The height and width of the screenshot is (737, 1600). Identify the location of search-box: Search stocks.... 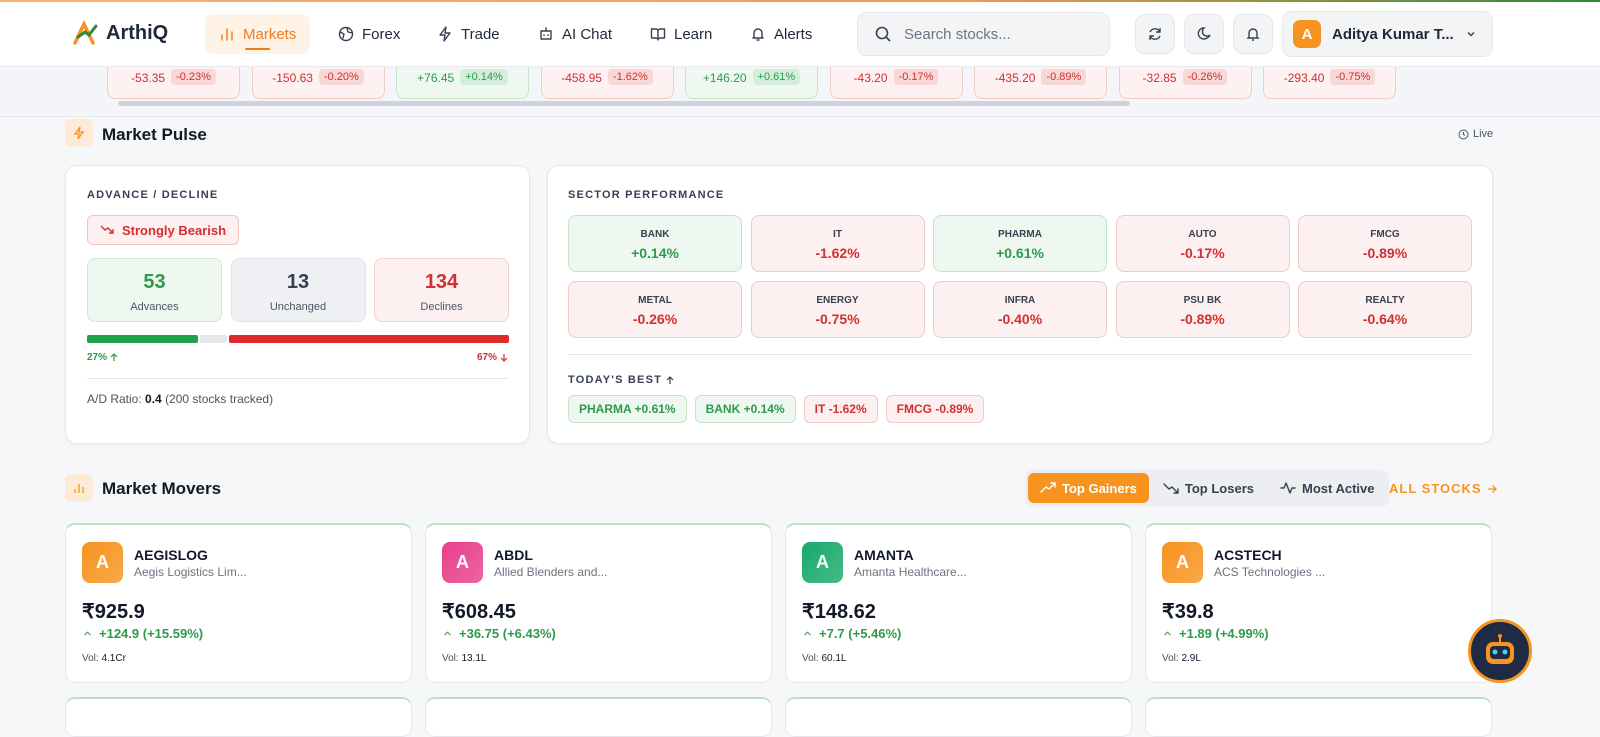
(983, 34).